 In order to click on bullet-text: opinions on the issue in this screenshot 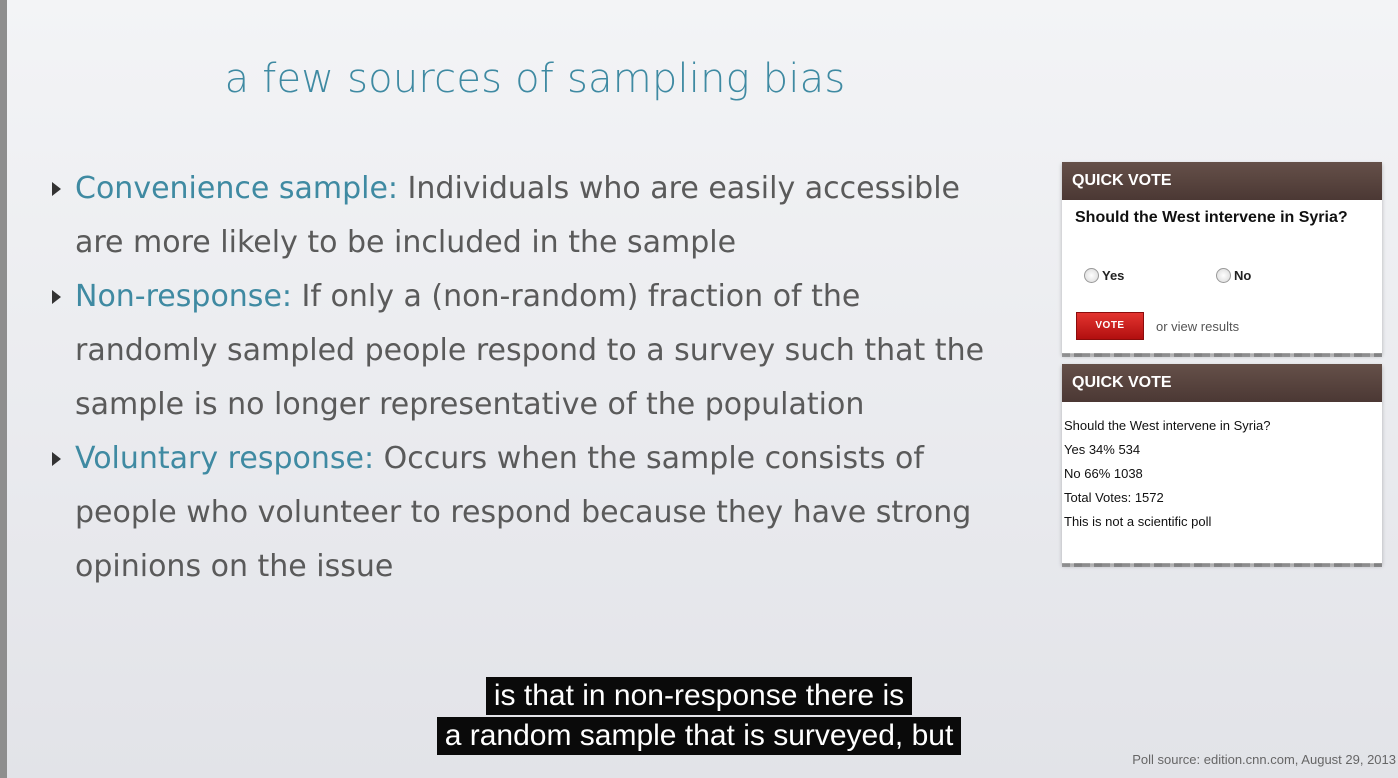, I will do `click(234, 566)`.